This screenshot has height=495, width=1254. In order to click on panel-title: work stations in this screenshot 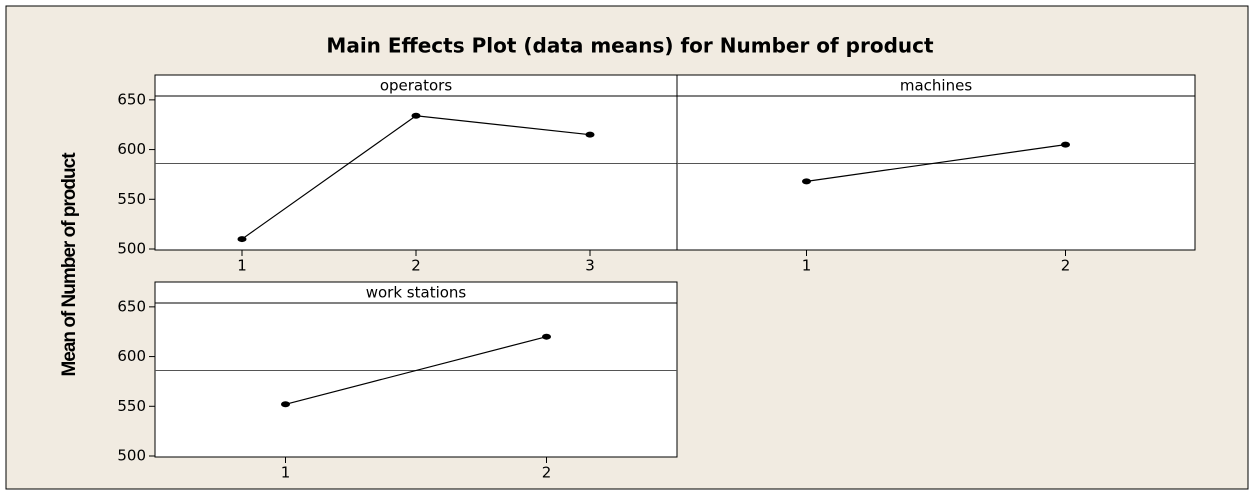, I will do `click(416, 293)`.